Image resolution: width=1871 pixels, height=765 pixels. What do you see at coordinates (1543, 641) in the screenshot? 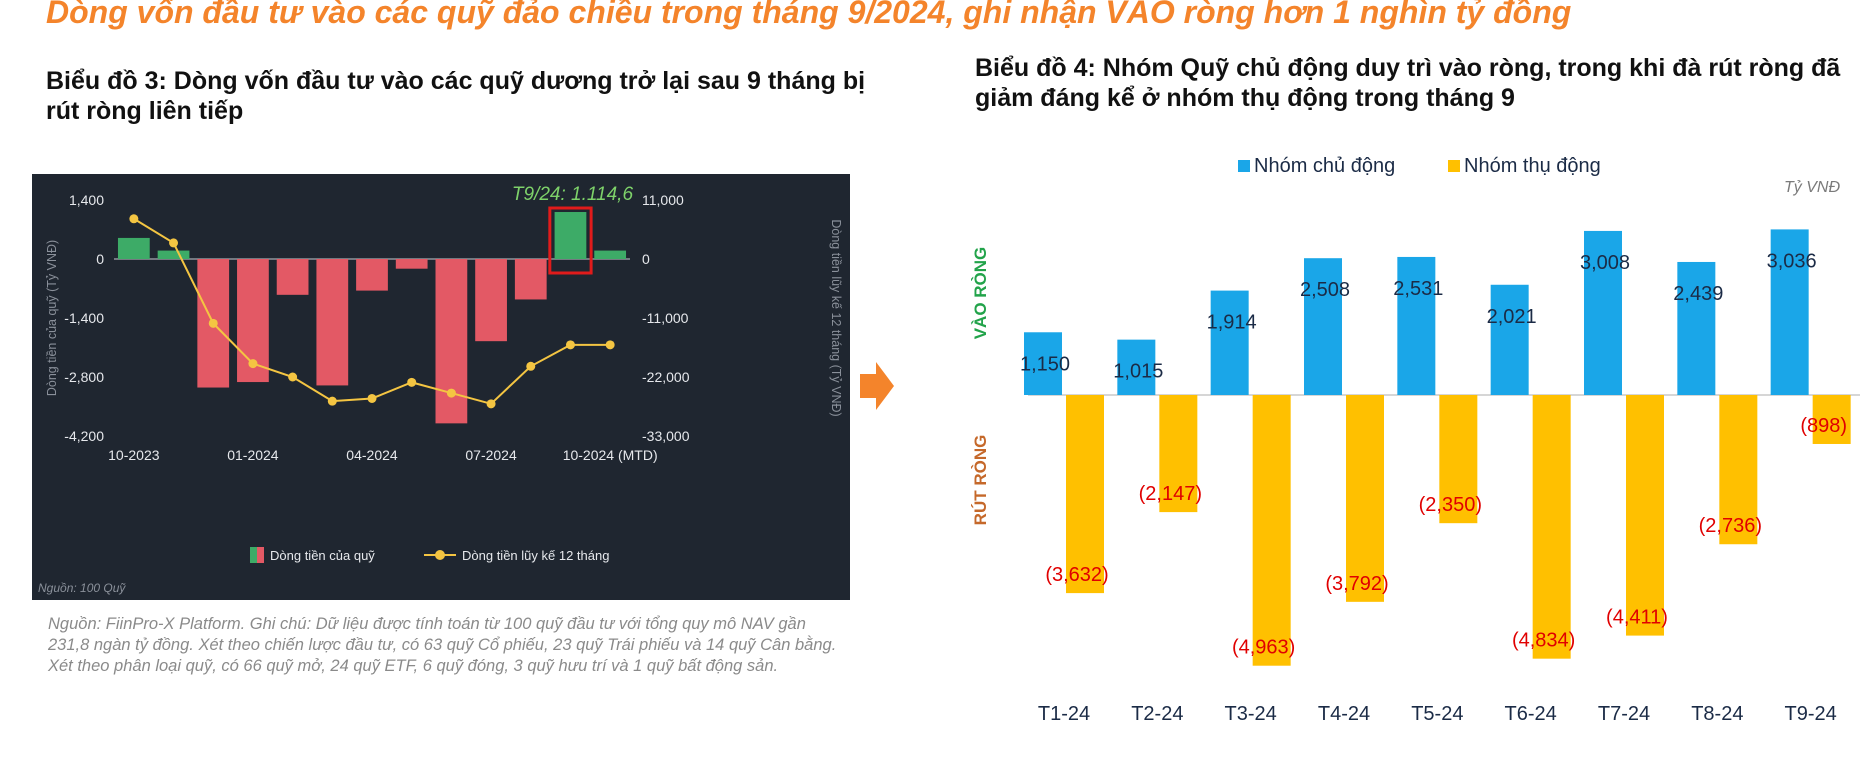
I see `passive-value-label: (4,834)` at bounding box center [1543, 641].